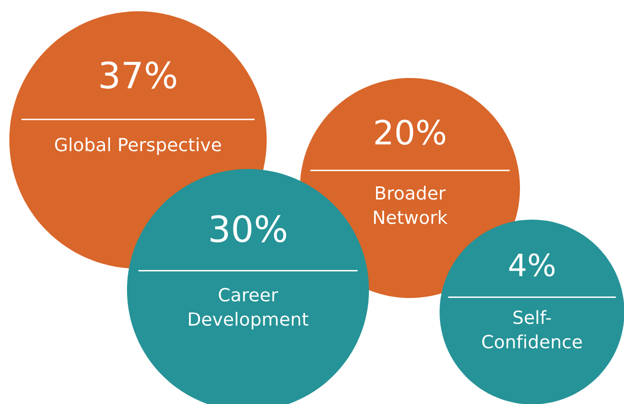 Image resolution: width=624 pixels, height=404 pixels. What do you see at coordinates (532, 265) in the screenshot?
I see `data-label: 4%` at bounding box center [532, 265].